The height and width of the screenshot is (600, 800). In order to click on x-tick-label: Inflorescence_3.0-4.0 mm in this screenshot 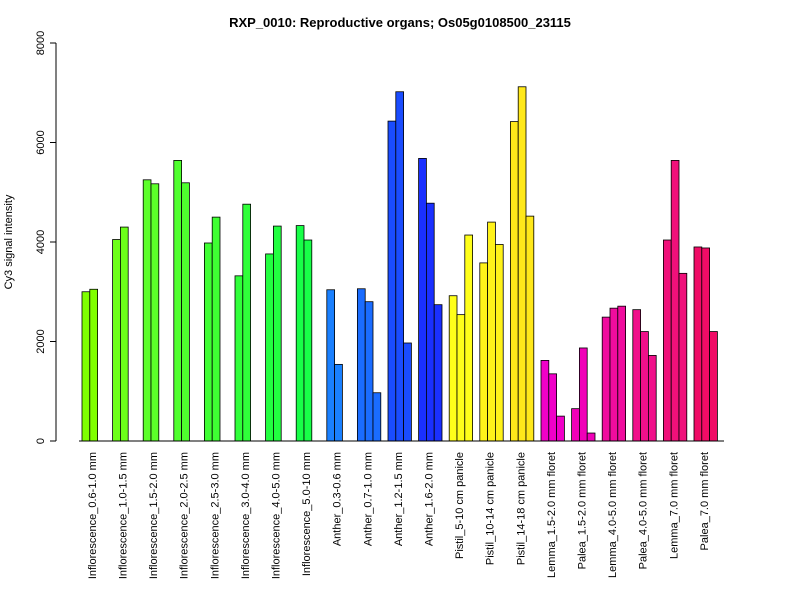, I will do `click(246, 515)`.